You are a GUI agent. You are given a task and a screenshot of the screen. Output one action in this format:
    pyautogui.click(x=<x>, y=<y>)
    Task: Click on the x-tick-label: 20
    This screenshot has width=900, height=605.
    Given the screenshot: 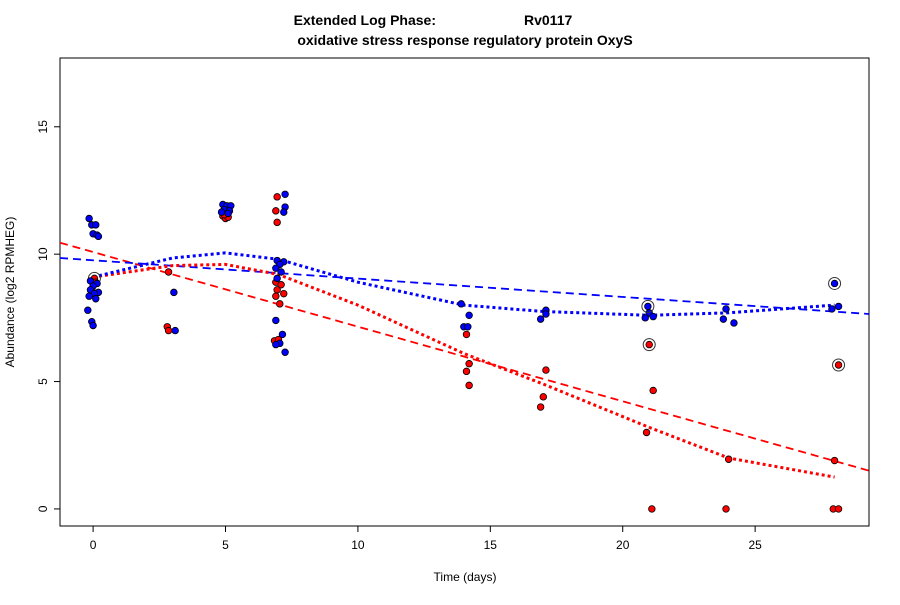 What is the action you would take?
    pyautogui.click(x=623, y=545)
    